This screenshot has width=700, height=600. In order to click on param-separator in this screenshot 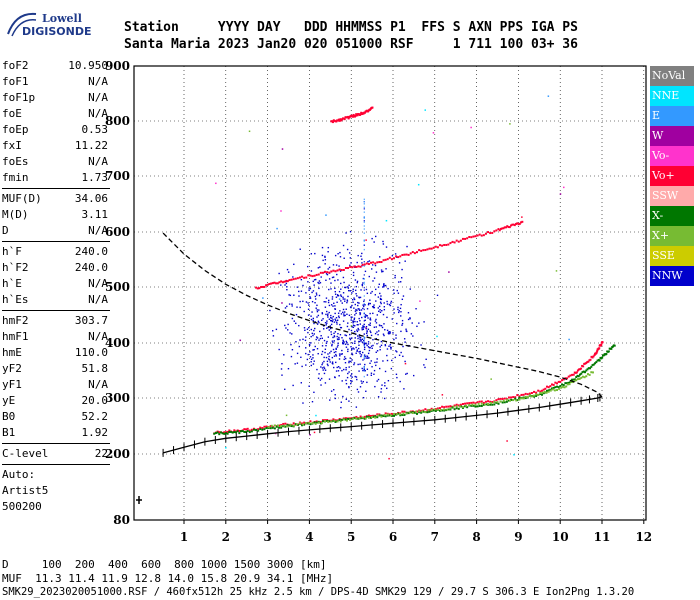, I will do `click(56, 443)`.